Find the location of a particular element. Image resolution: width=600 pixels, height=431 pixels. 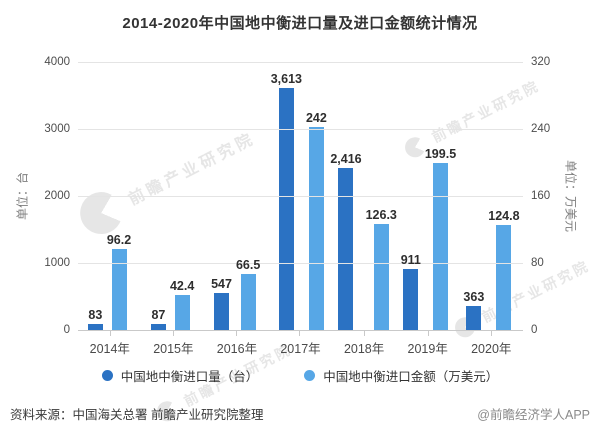

x-axis-labels: 2014年 2015年 2016年 2017年 2018年 2019年 2020年 is located at coordinates (300, 347).